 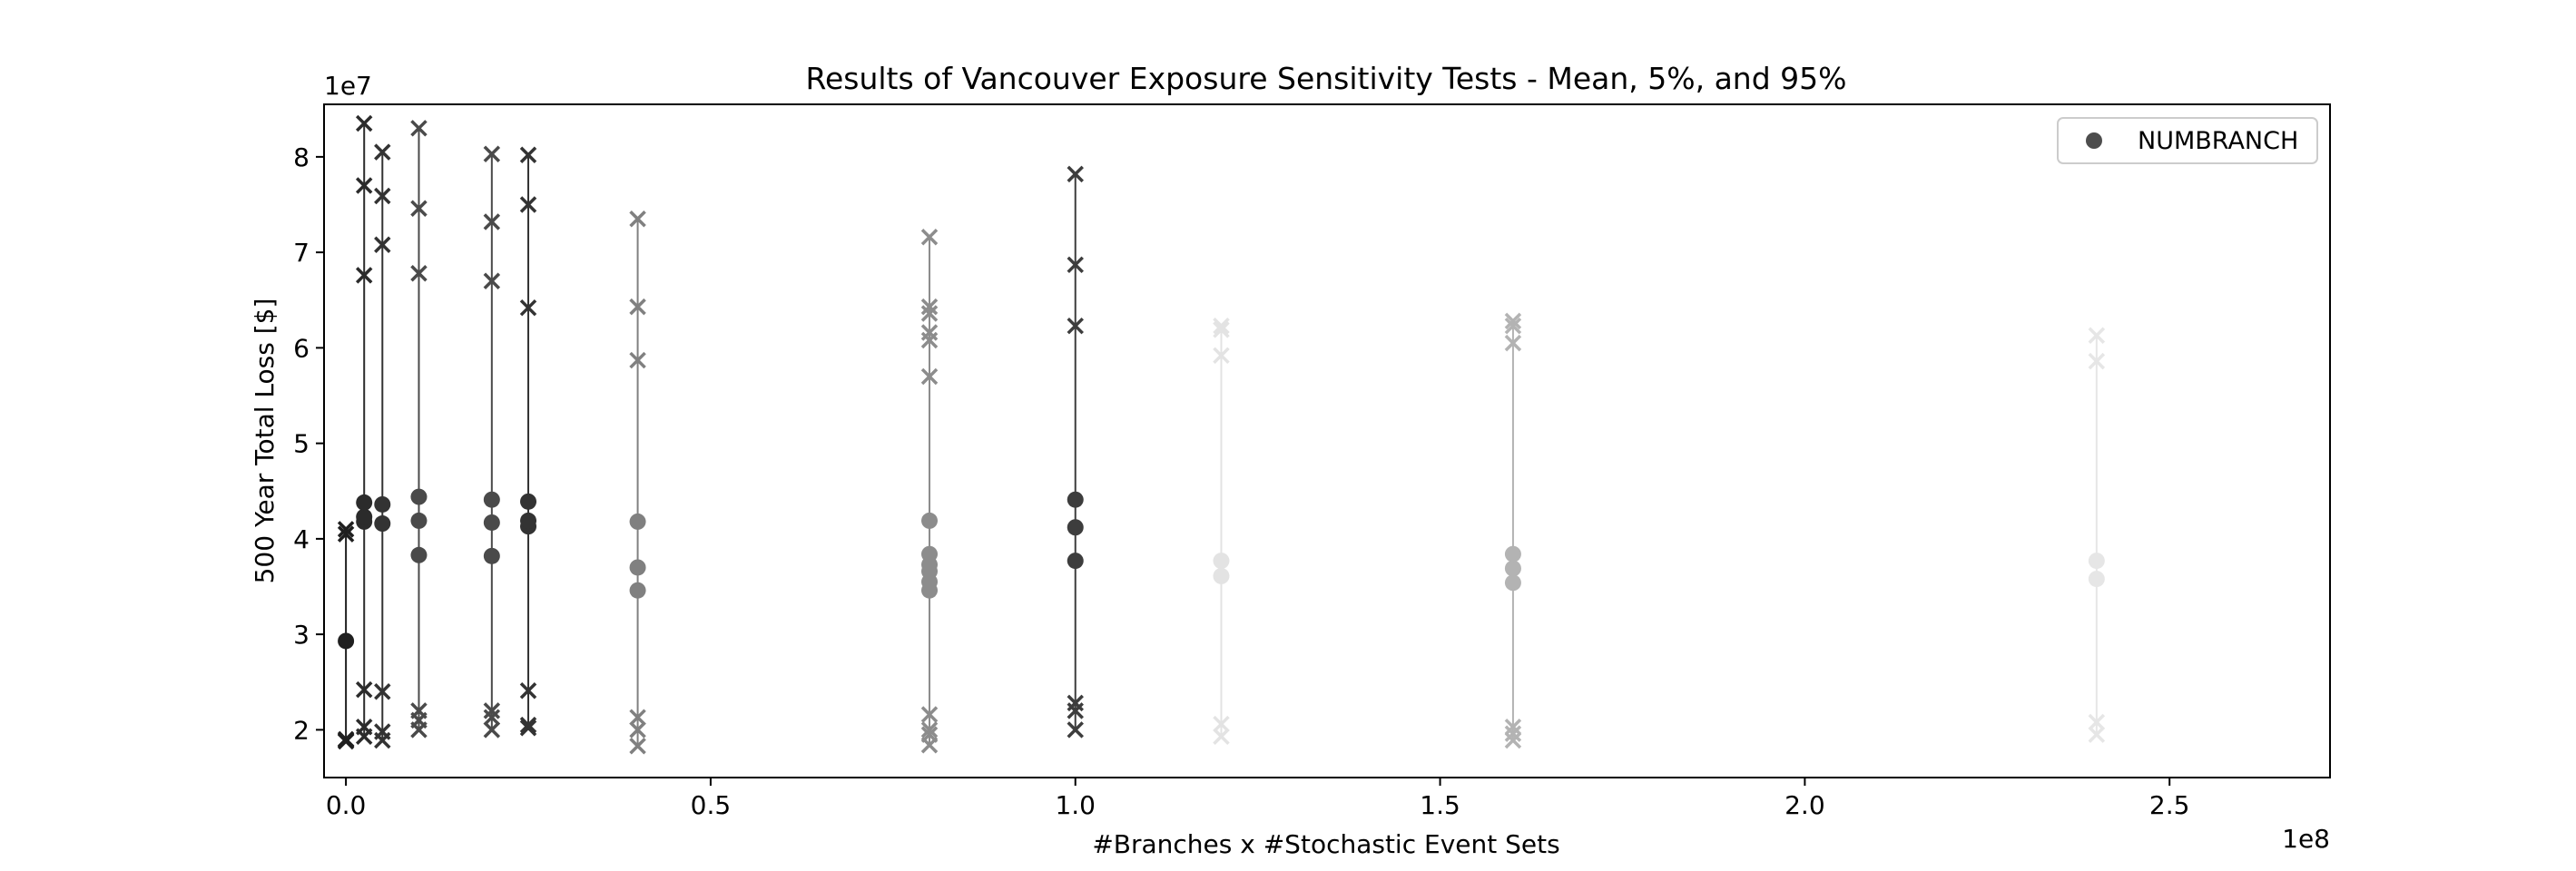 I want to click on legend-label: NUMBRANCH, so click(x=2218, y=141).